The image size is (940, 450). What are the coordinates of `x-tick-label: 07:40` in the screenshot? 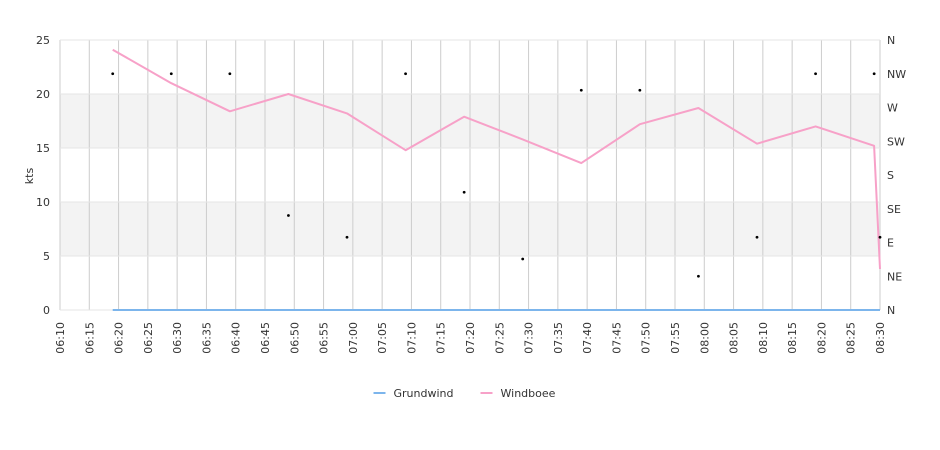 It's located at (587, 338).